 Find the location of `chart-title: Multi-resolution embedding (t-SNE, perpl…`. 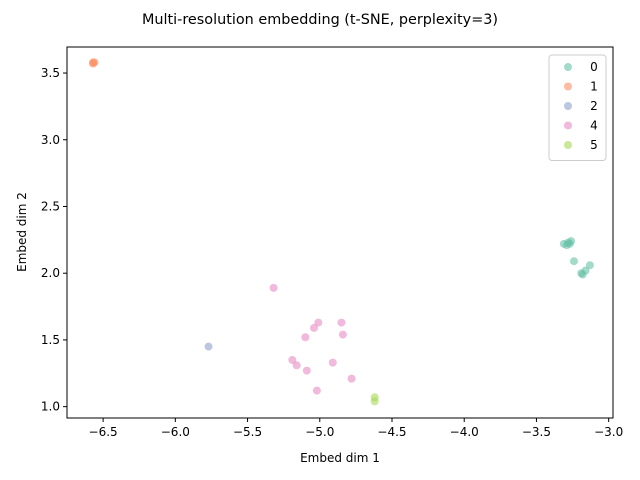

chart-title: Multi-resolution embedding (t-SNE, perpl… is located at coordinates (320, 20).